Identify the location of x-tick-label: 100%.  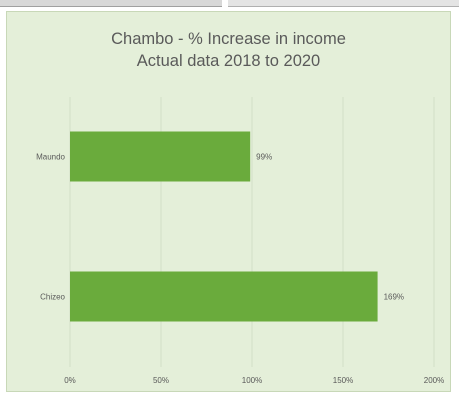
(252, 380).